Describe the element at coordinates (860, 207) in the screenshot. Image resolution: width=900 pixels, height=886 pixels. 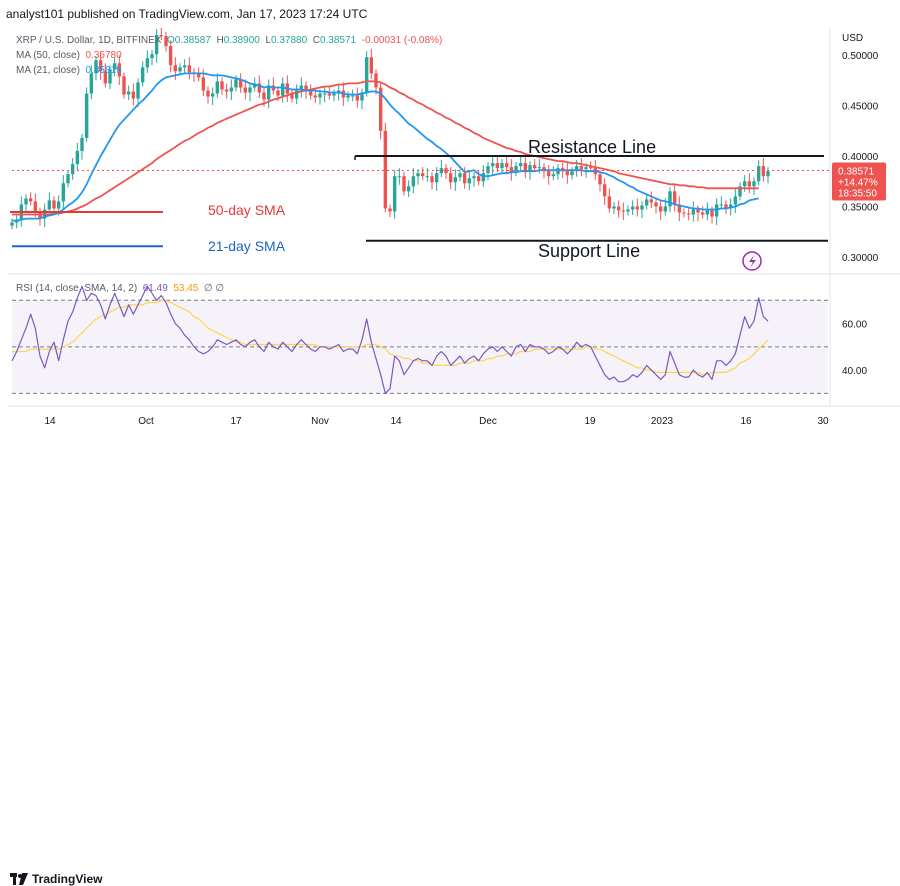
I see `price-tick-label: 0.35000` at that location.